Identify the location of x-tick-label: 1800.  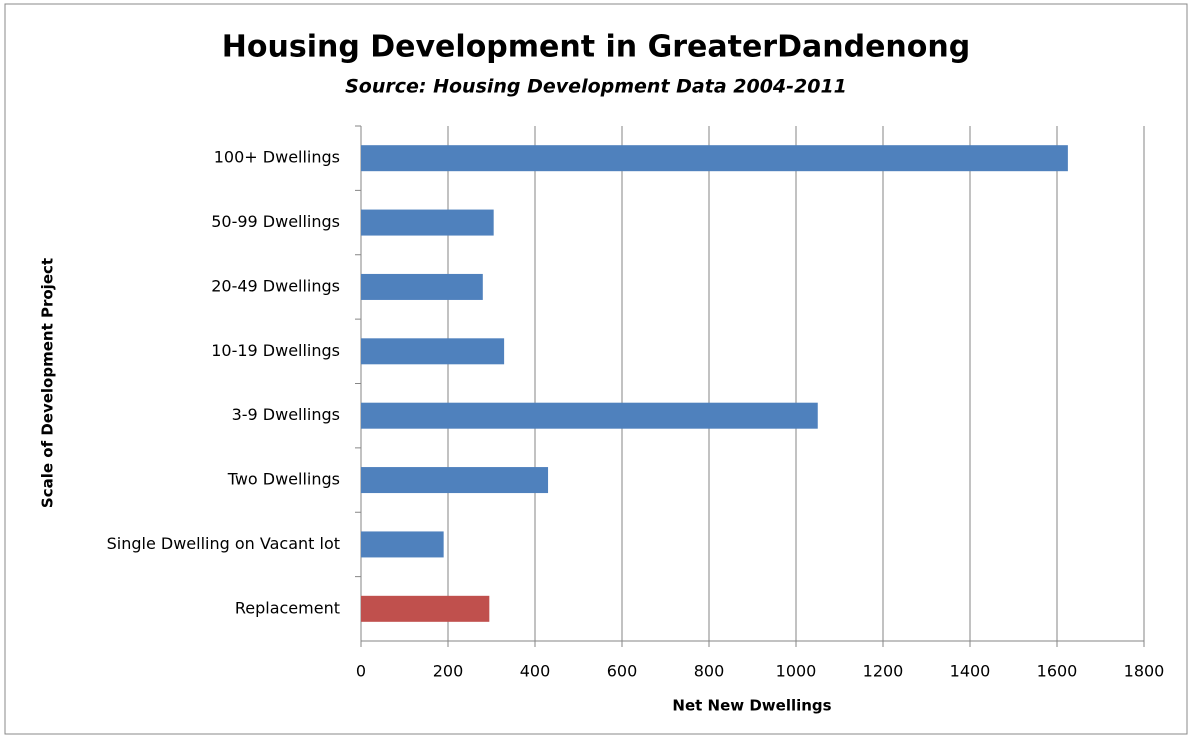
(1144, 671).